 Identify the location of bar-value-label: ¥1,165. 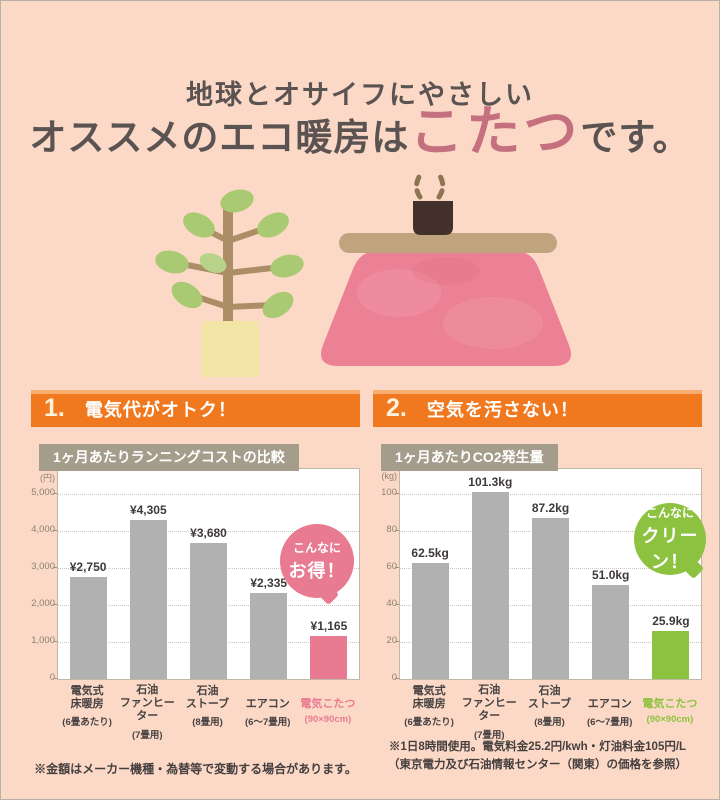
(329, 625).